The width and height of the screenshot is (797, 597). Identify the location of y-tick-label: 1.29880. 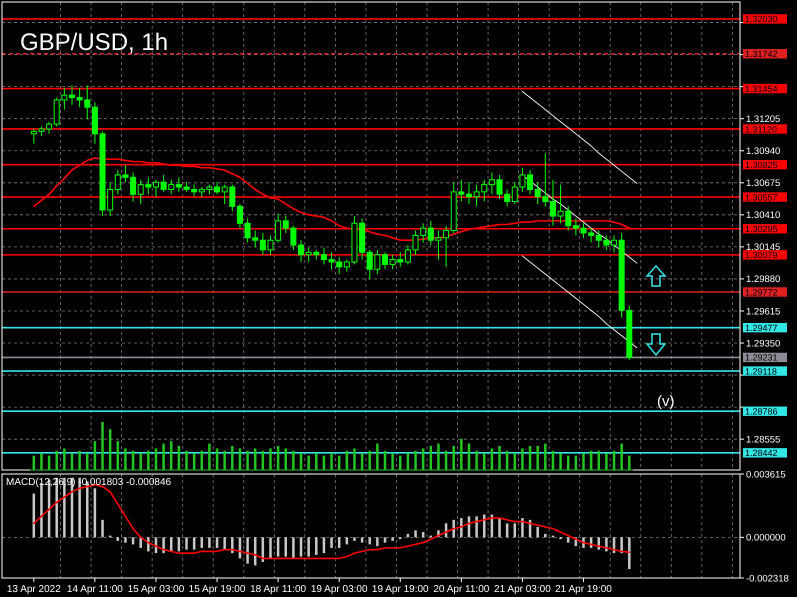
(763, 280).